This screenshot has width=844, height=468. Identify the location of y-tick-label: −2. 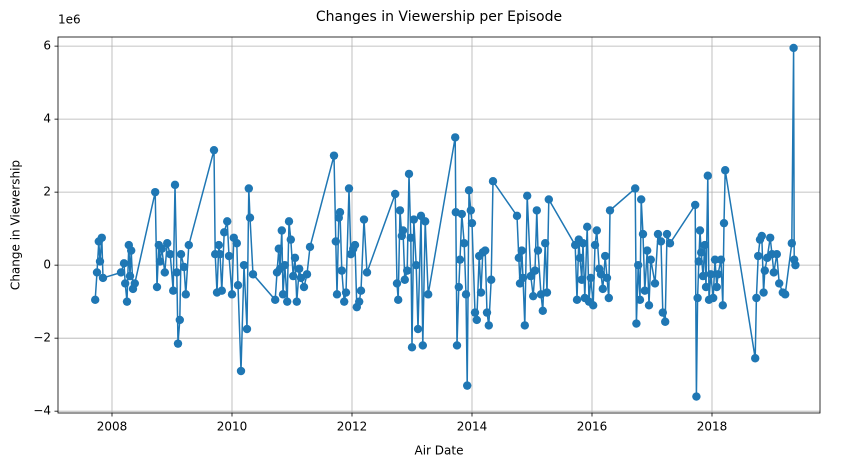
(42, 338).